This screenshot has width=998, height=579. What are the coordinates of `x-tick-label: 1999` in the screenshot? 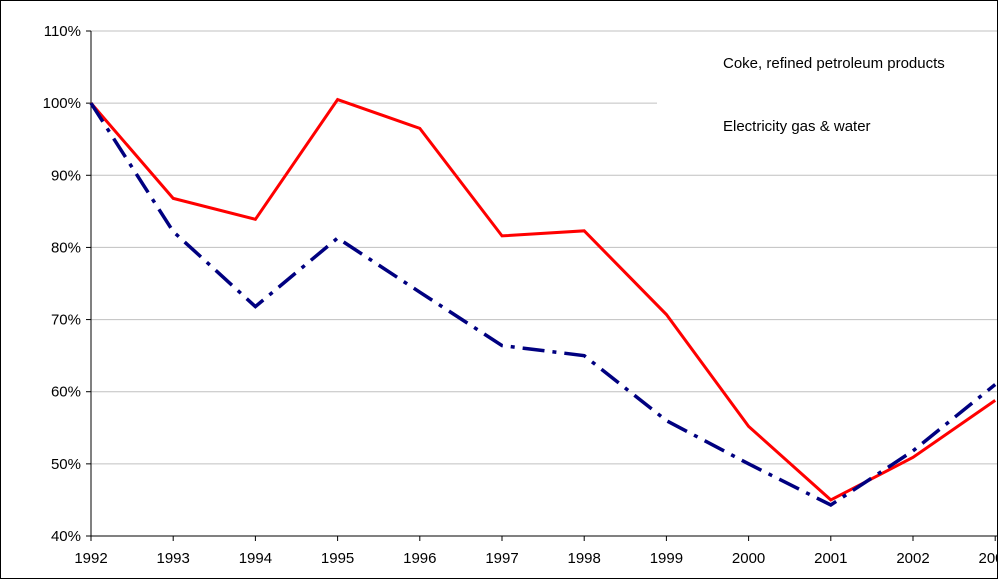 It's located at (666, 558).